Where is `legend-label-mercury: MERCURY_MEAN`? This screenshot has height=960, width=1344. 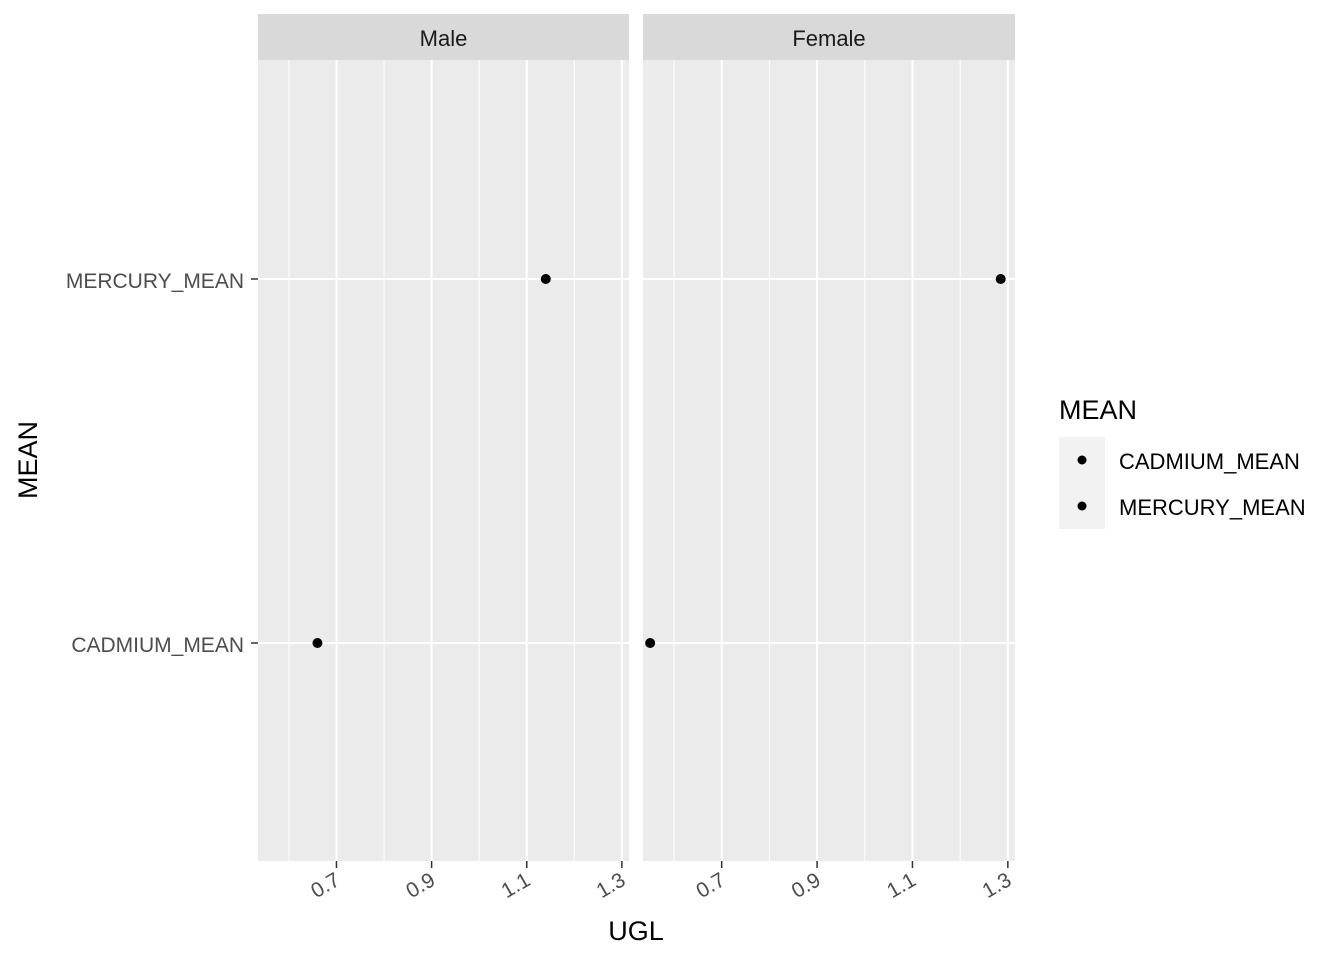
legend-label-mercury: MERCURY_MEAN is located at coordinates (1212, 507).